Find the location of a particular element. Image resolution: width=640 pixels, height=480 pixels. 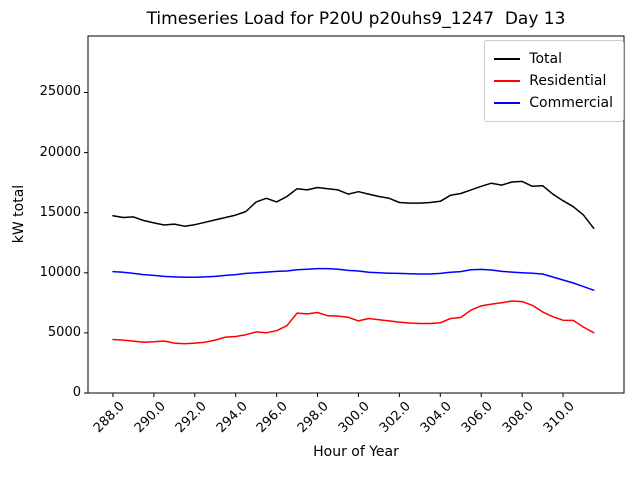

legend-line-sample-total is located at coordinates (507, 59).